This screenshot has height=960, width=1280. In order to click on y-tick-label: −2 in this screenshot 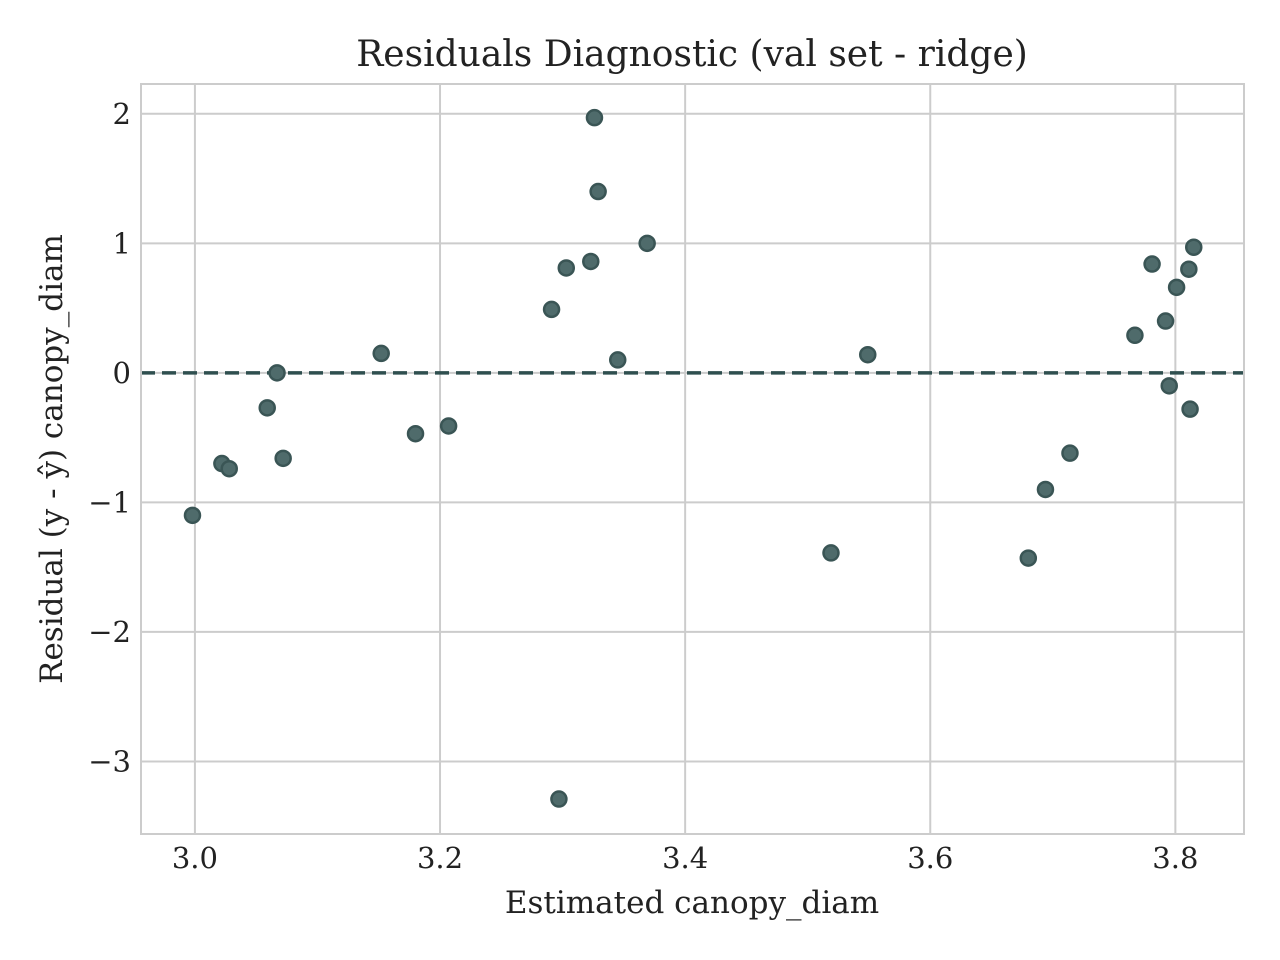, I will do `click(109, 632)`.